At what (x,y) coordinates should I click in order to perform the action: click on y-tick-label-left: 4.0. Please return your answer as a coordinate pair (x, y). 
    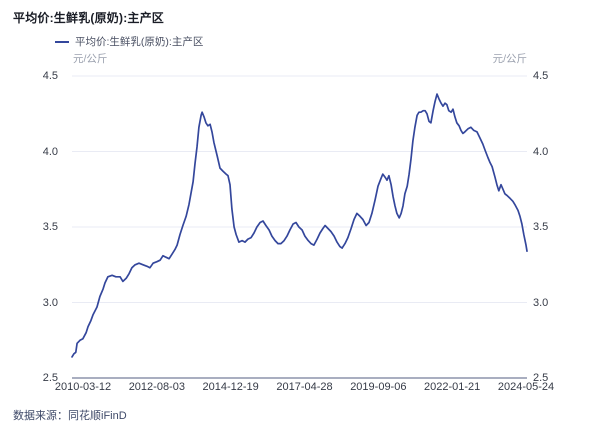
    Looking at the image, I should click on (50, 151).